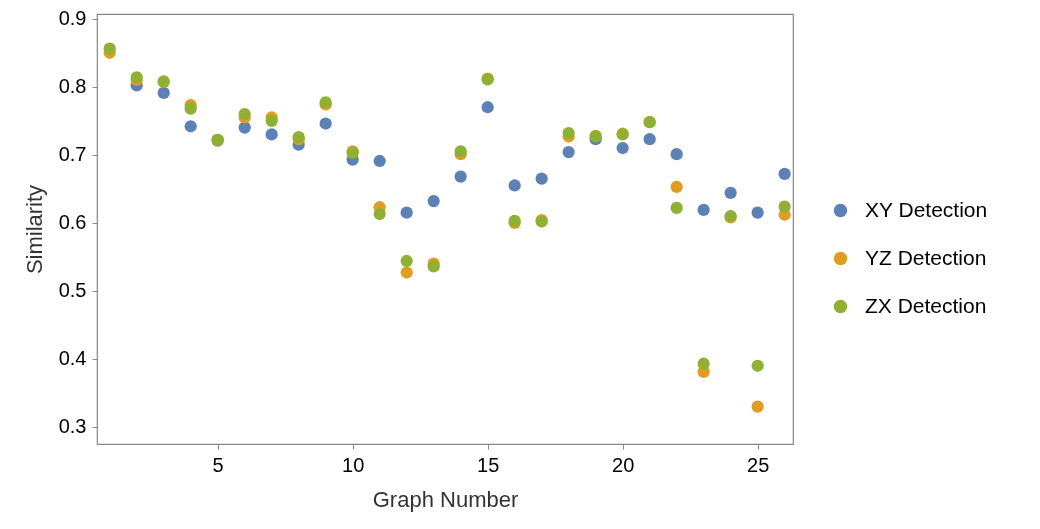 The width and height of the screenshot is (1040, 529). What do you see at coordinates (758, 464) in the screenshot?
I see `x-tick-label: 25` at bounding box center [758, 464].